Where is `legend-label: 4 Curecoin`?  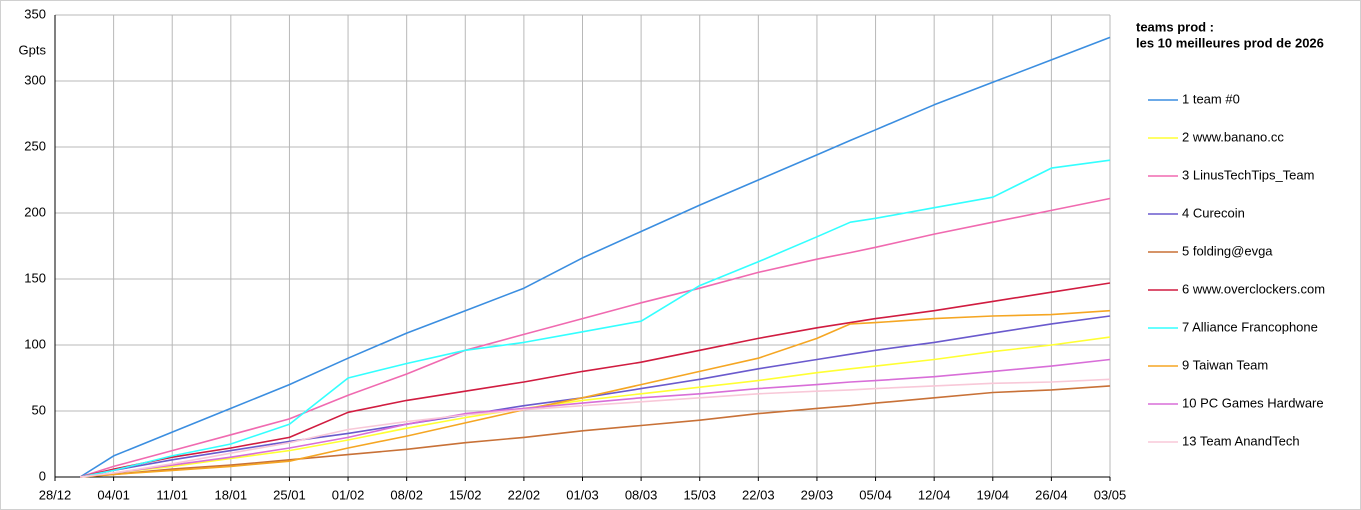 legend-label: 4 Curecoin is located at coordinates (1213, 212).